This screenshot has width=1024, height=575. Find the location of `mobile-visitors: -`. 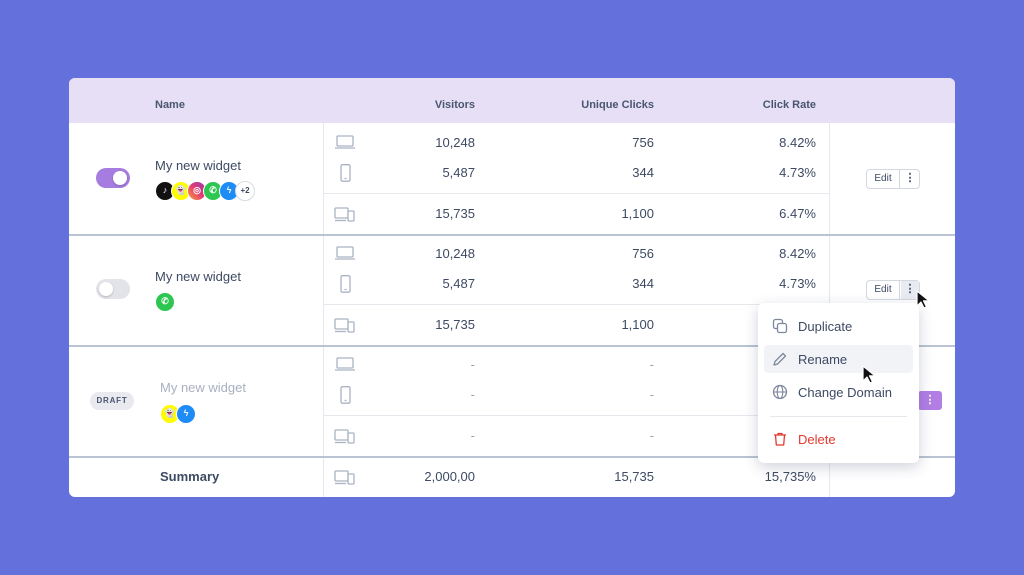

mobile-visitors: - is located at coordinates (472, 394).